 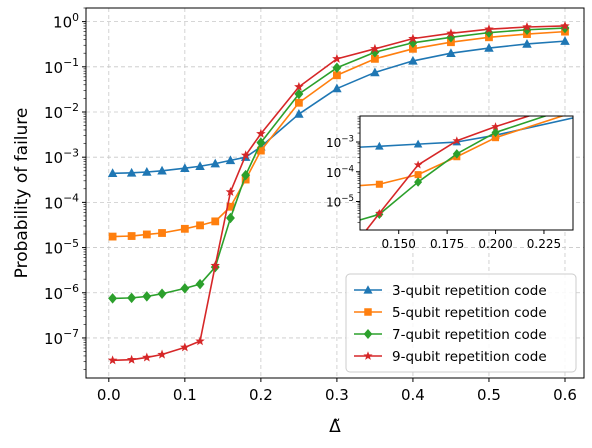 What do you see at coordinates (61, 156) in the screenshot?
I see `y-tick-label: 10⁻³` at bounding box center [61, 156].